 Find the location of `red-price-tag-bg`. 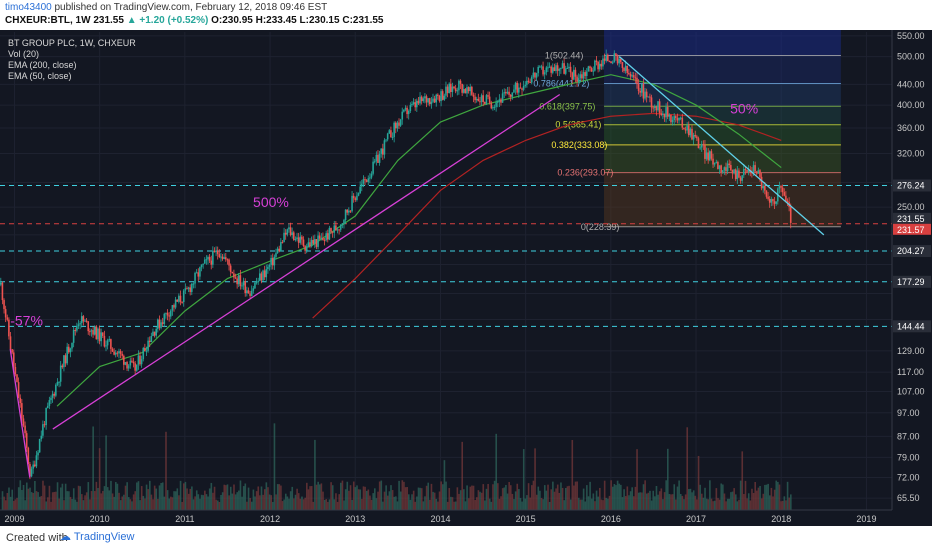

red-price-tag-bg is located at coordinates (912, 229).